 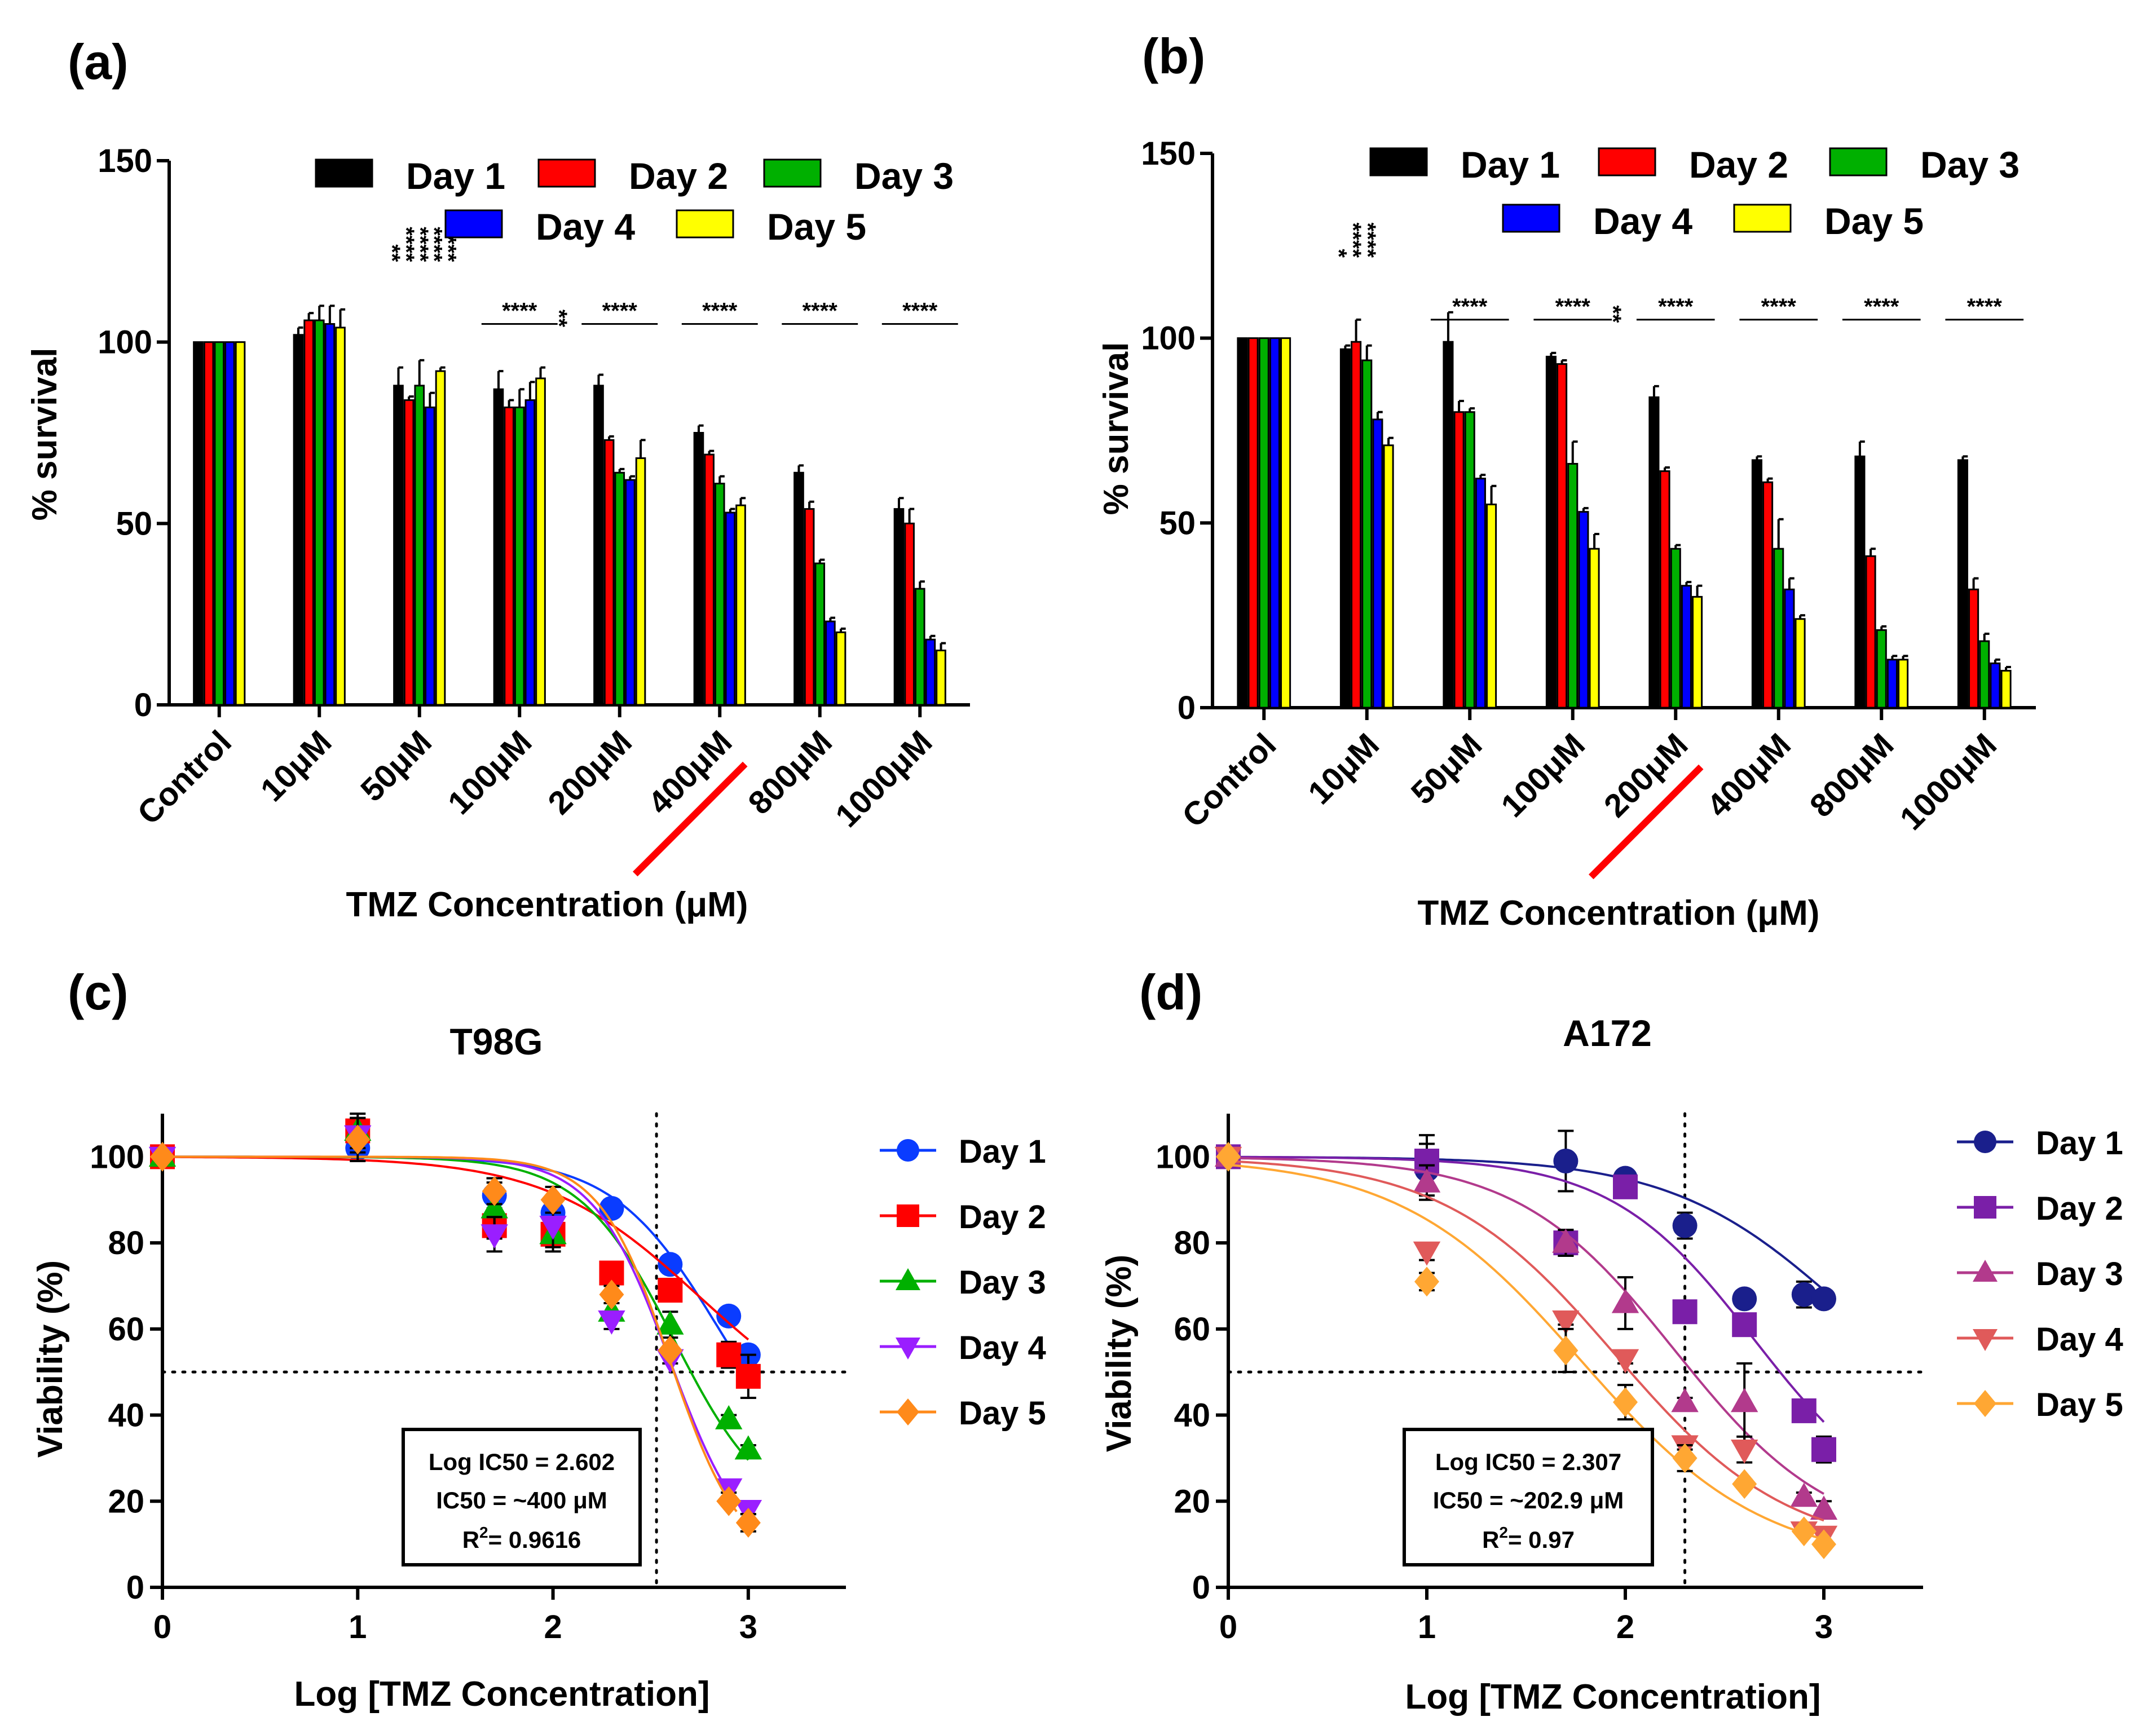 I want to click on b-legend-label: Day 2, so click(x=1738, y=165).